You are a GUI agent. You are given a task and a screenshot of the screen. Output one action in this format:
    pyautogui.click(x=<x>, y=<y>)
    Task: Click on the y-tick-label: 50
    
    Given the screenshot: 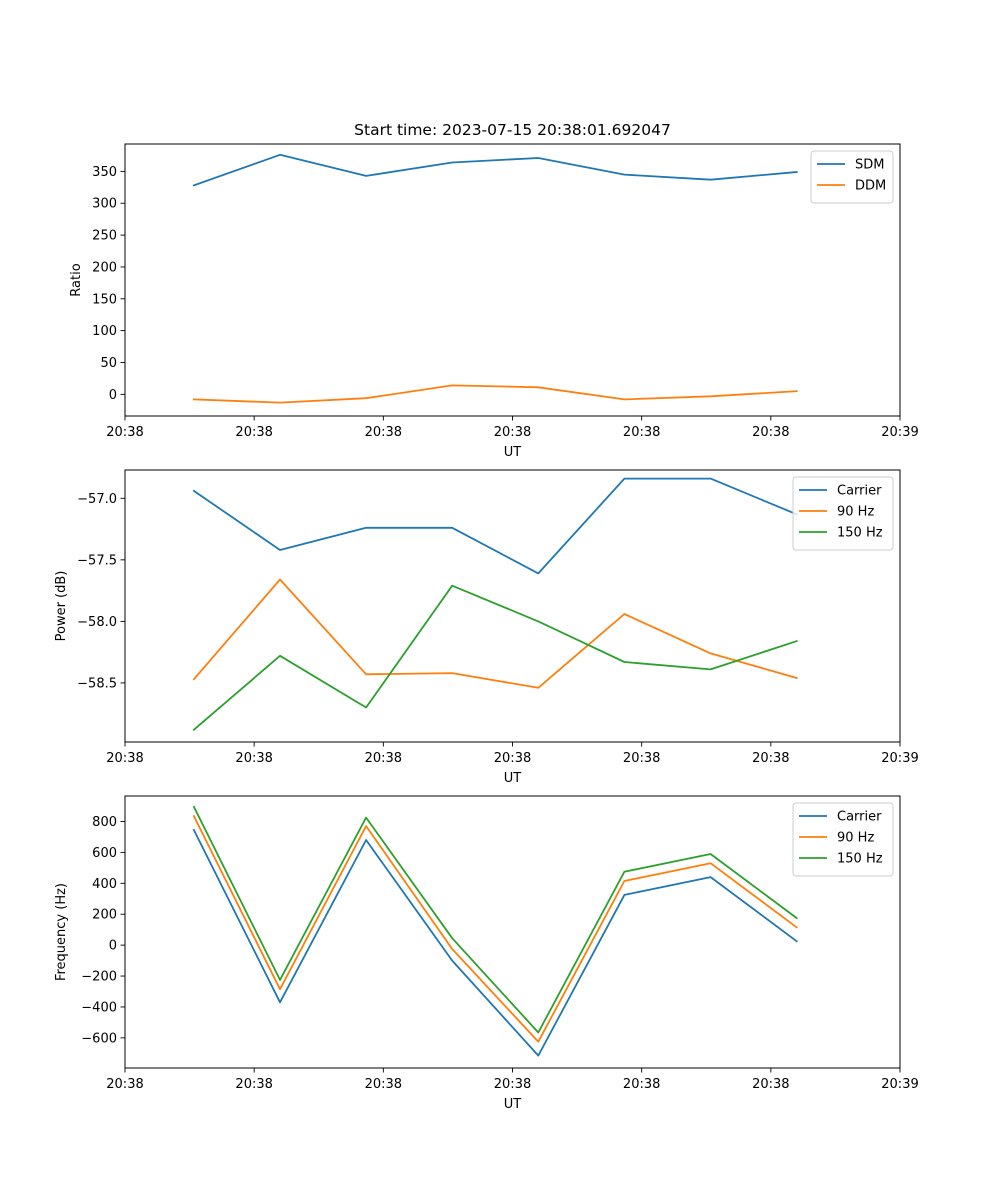 What is the action you would take?
    pyautogui.click(x=108, y=363)
    